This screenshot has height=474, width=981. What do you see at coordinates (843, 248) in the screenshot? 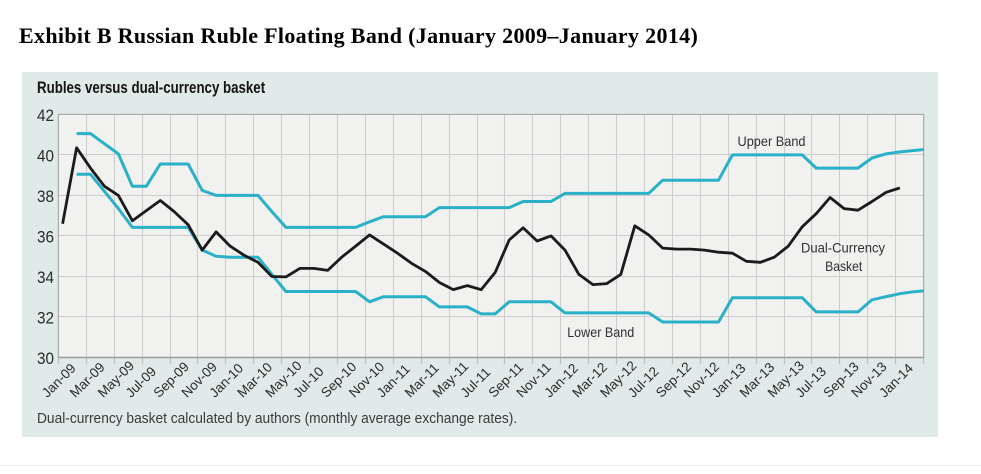
I see `svg-text: Dual-Currency` at bounding box center [843, 248].